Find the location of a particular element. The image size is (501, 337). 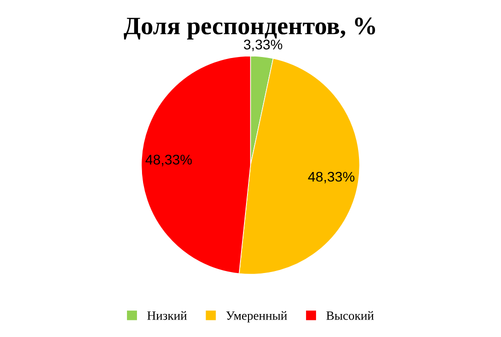

legend-label: Низкий is located at coordinates (167, 315).